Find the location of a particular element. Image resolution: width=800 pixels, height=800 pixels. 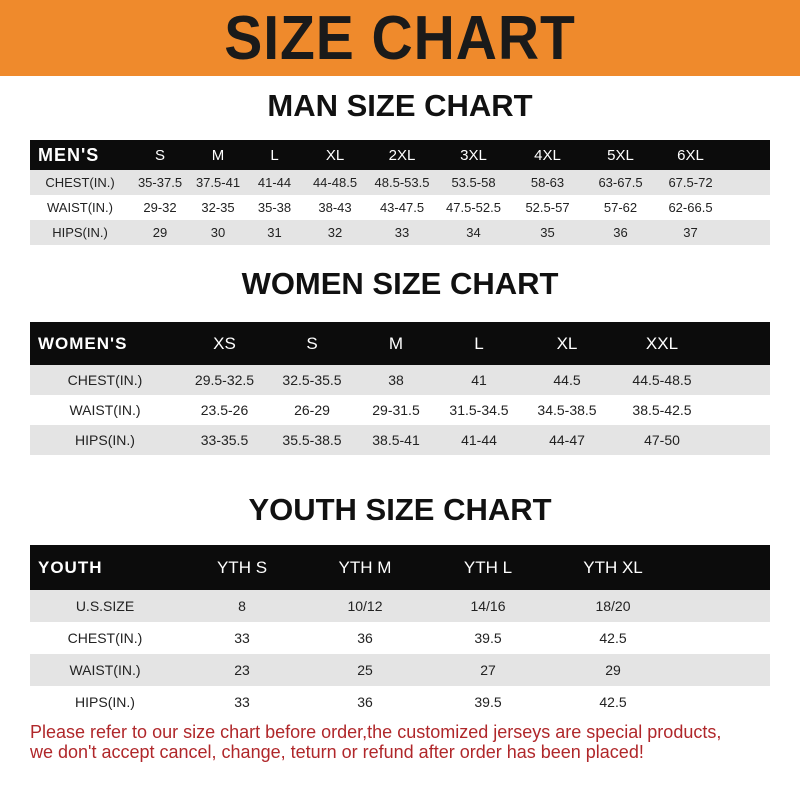

size-header-cell: 3XL is located at coordinates (473, 155).